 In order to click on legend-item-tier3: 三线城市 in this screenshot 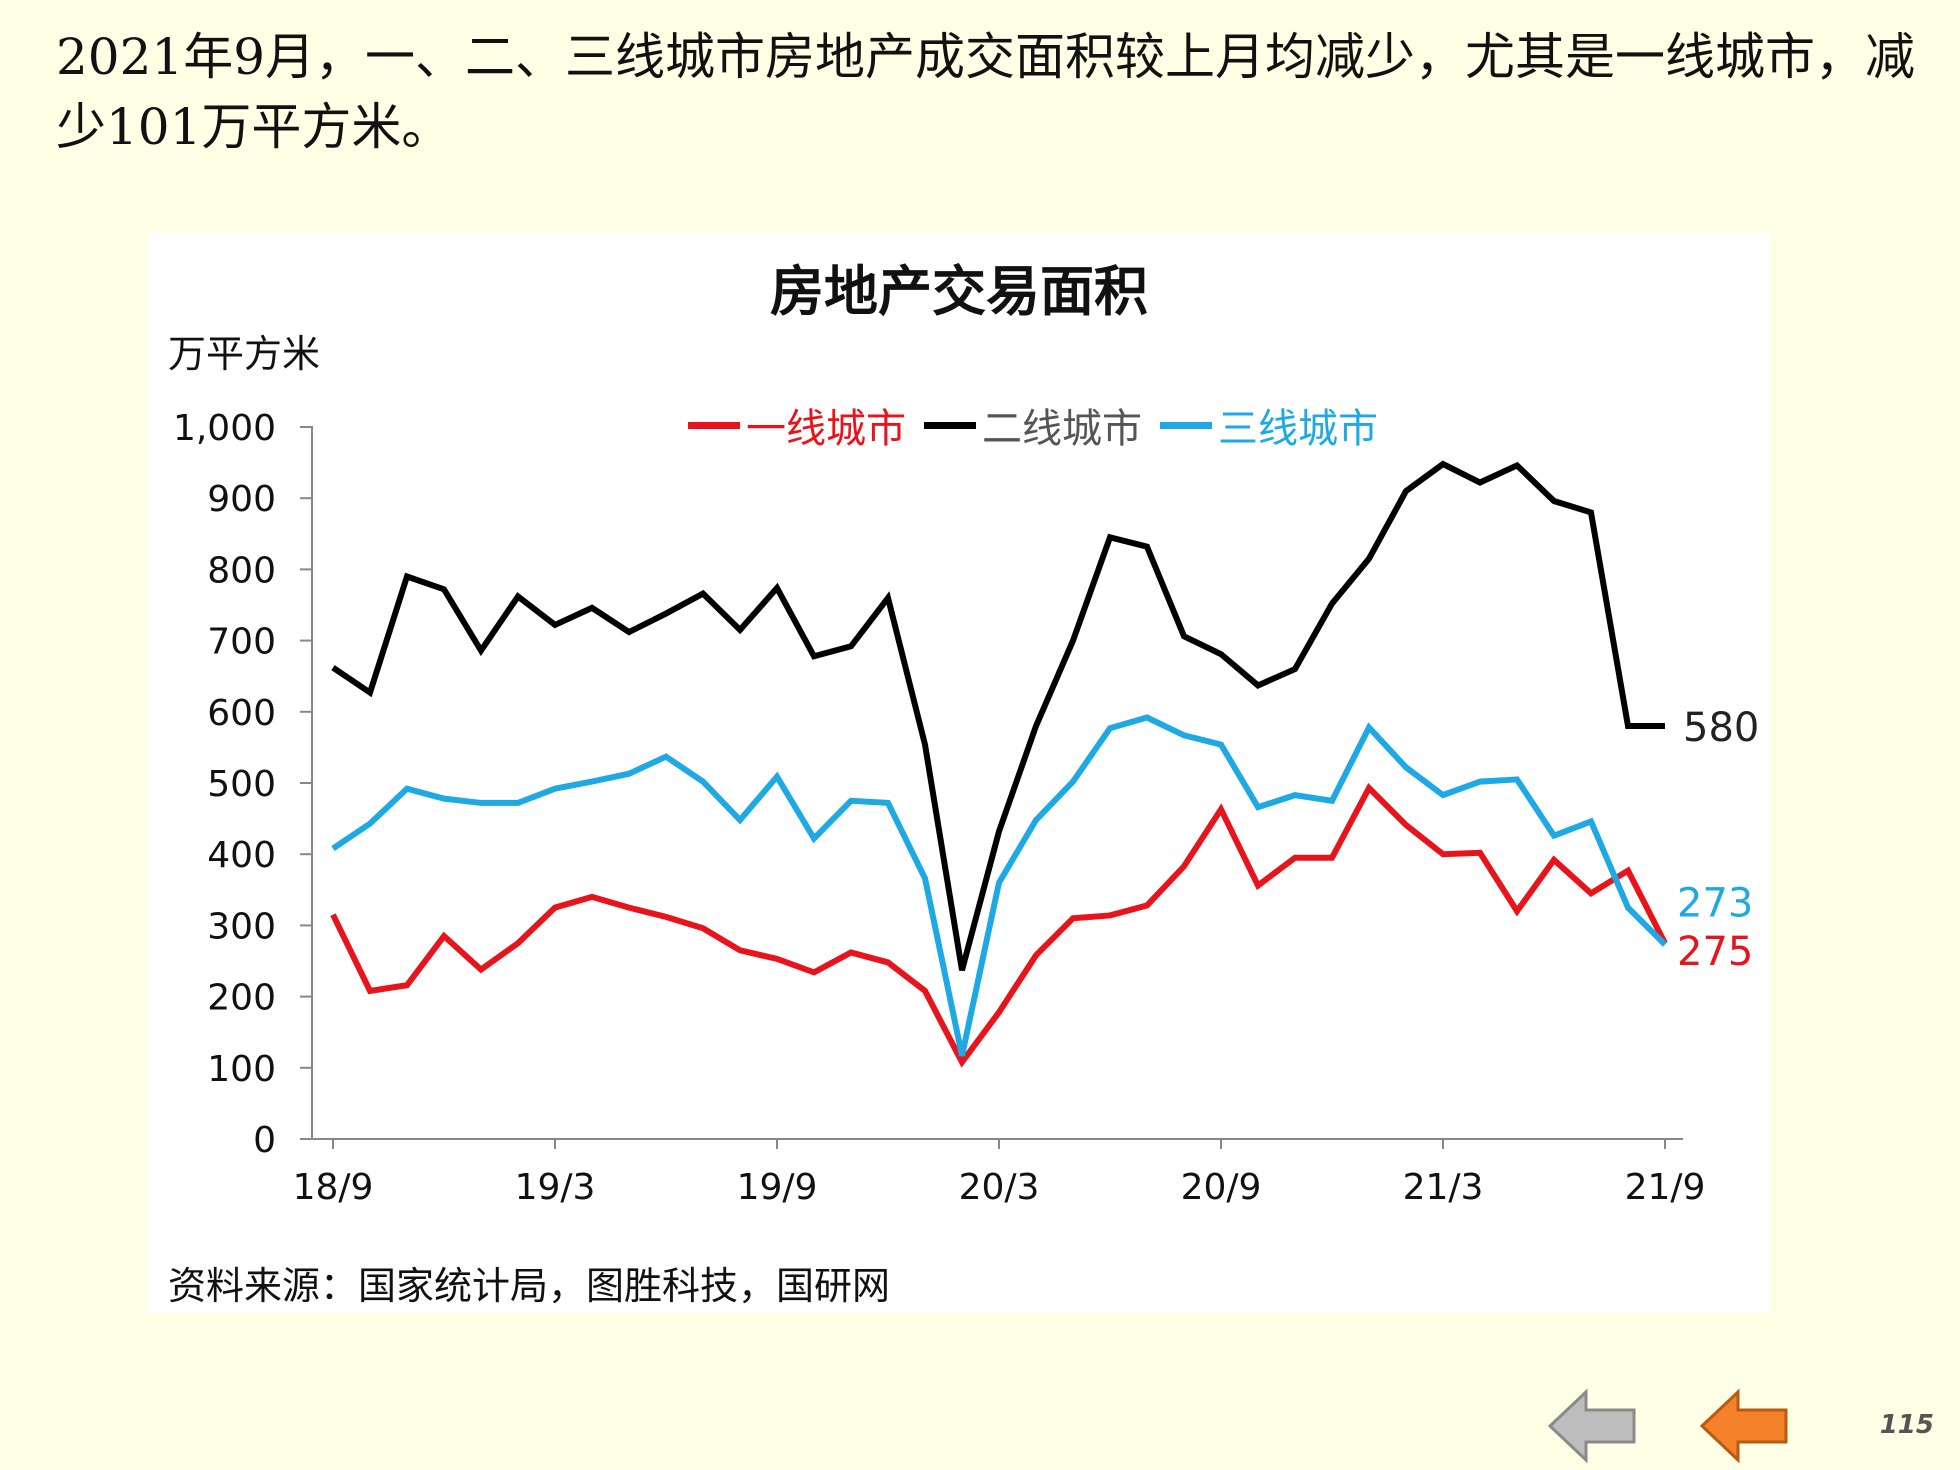, I will do `click(1269, 425)`.